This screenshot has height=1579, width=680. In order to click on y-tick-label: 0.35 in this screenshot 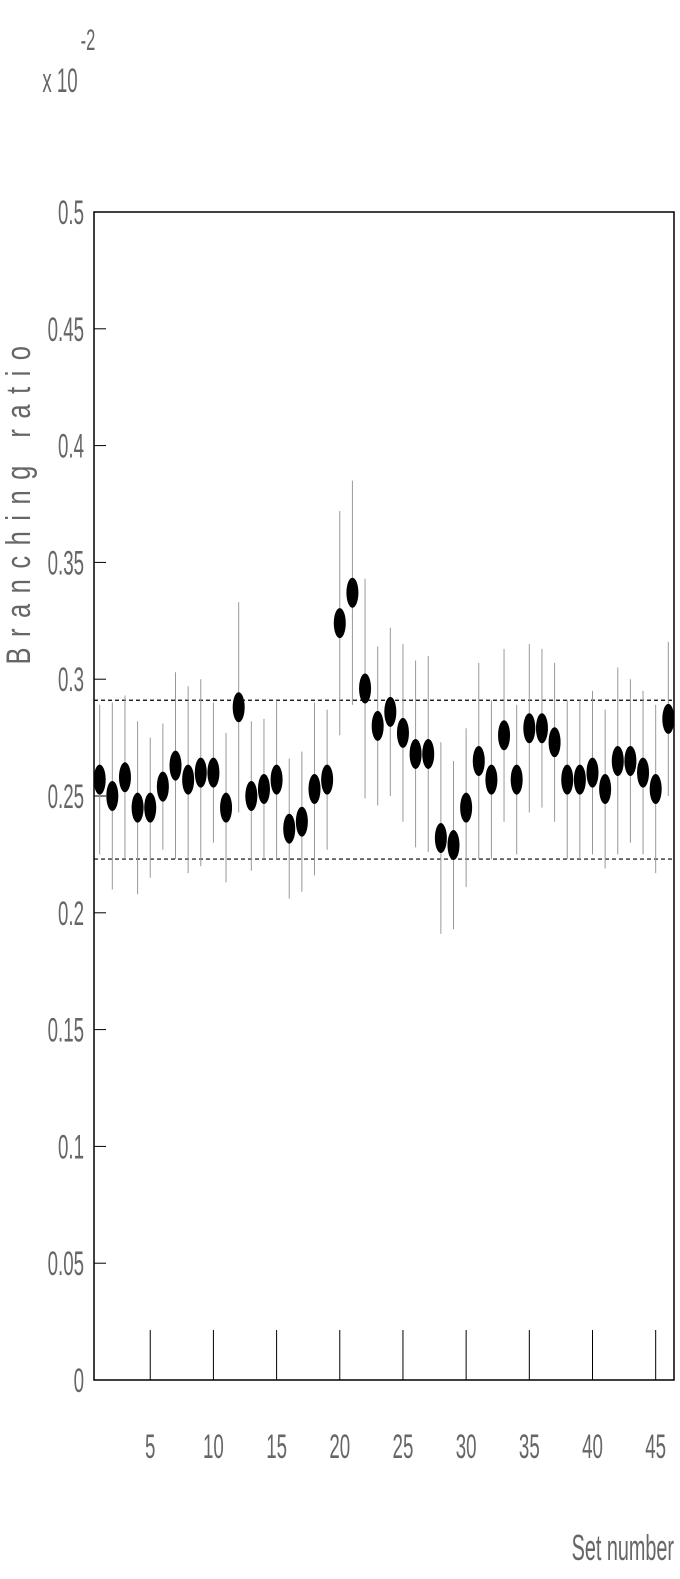, I will do `click(66, 562)`.